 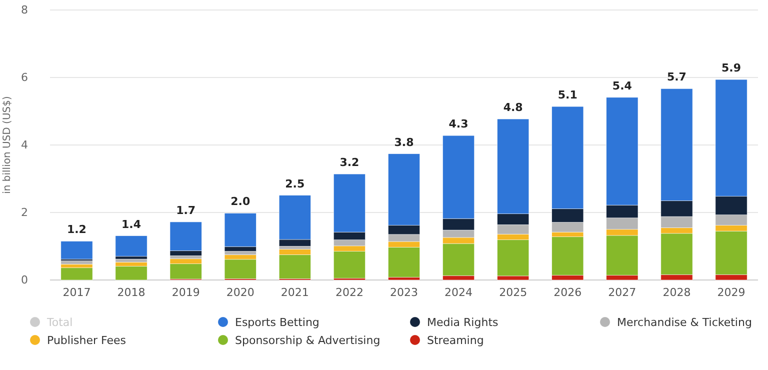 What do you see at coordinates (568, 95) in the screenshot?
I see `total-label: 5.1` at bounding box center [568, 95].